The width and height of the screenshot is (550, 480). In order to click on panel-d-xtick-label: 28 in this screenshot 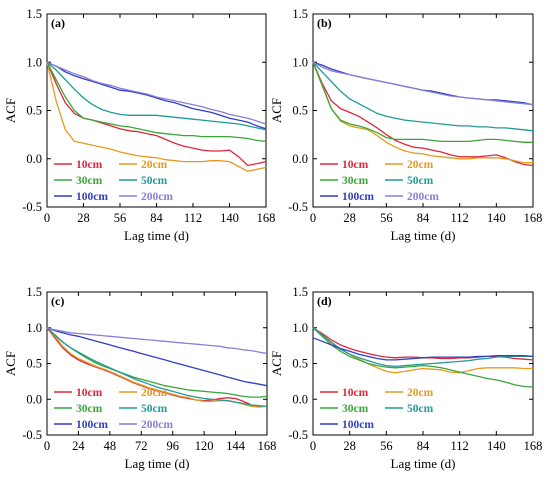, I will do `click(349, 446)`.